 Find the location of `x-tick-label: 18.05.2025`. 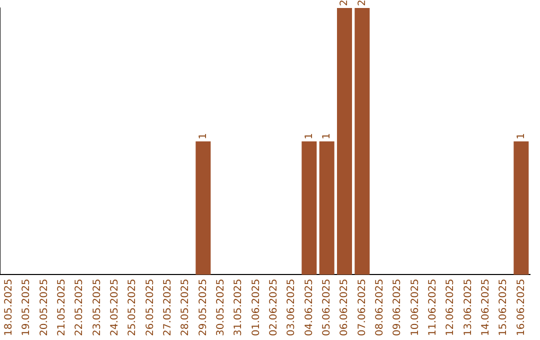

x-tick-label: 18.05.2025 is located at coordinates (8, 307).